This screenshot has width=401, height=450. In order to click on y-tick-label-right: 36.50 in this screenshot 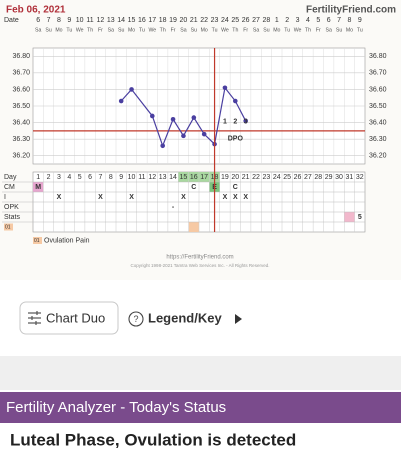, I will do `click(378, 106)`.